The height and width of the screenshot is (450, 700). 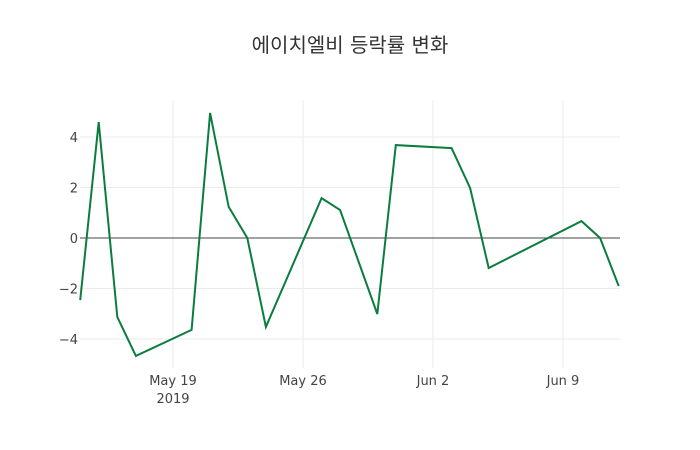 I want to click on x-tick-label: May 19, so click(x=173, y=381).